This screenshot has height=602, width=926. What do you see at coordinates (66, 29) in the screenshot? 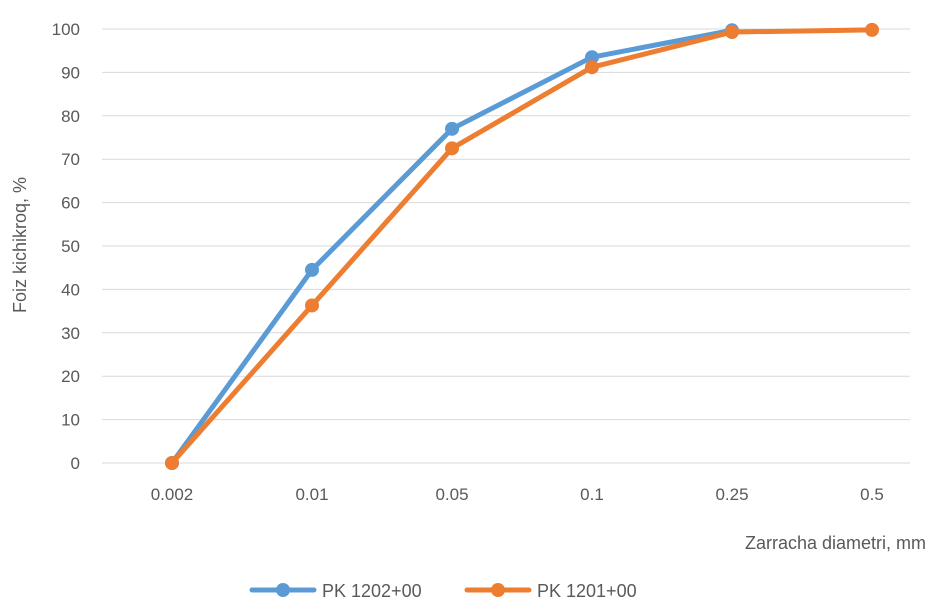
I see `y-tick-label: 100` at bounding box center [66, 29].